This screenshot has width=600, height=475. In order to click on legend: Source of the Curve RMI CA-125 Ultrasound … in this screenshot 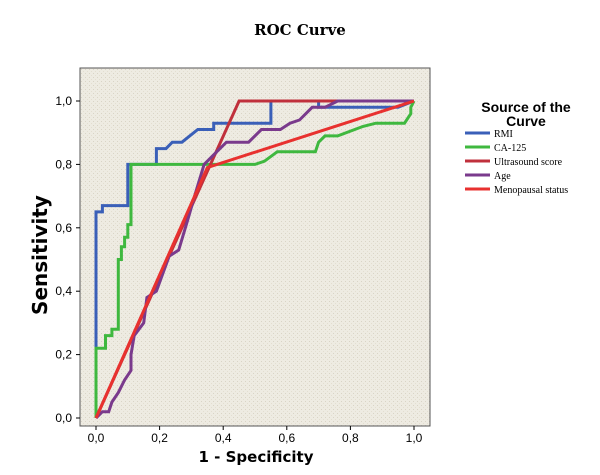, I will do `click(518, 147)`.